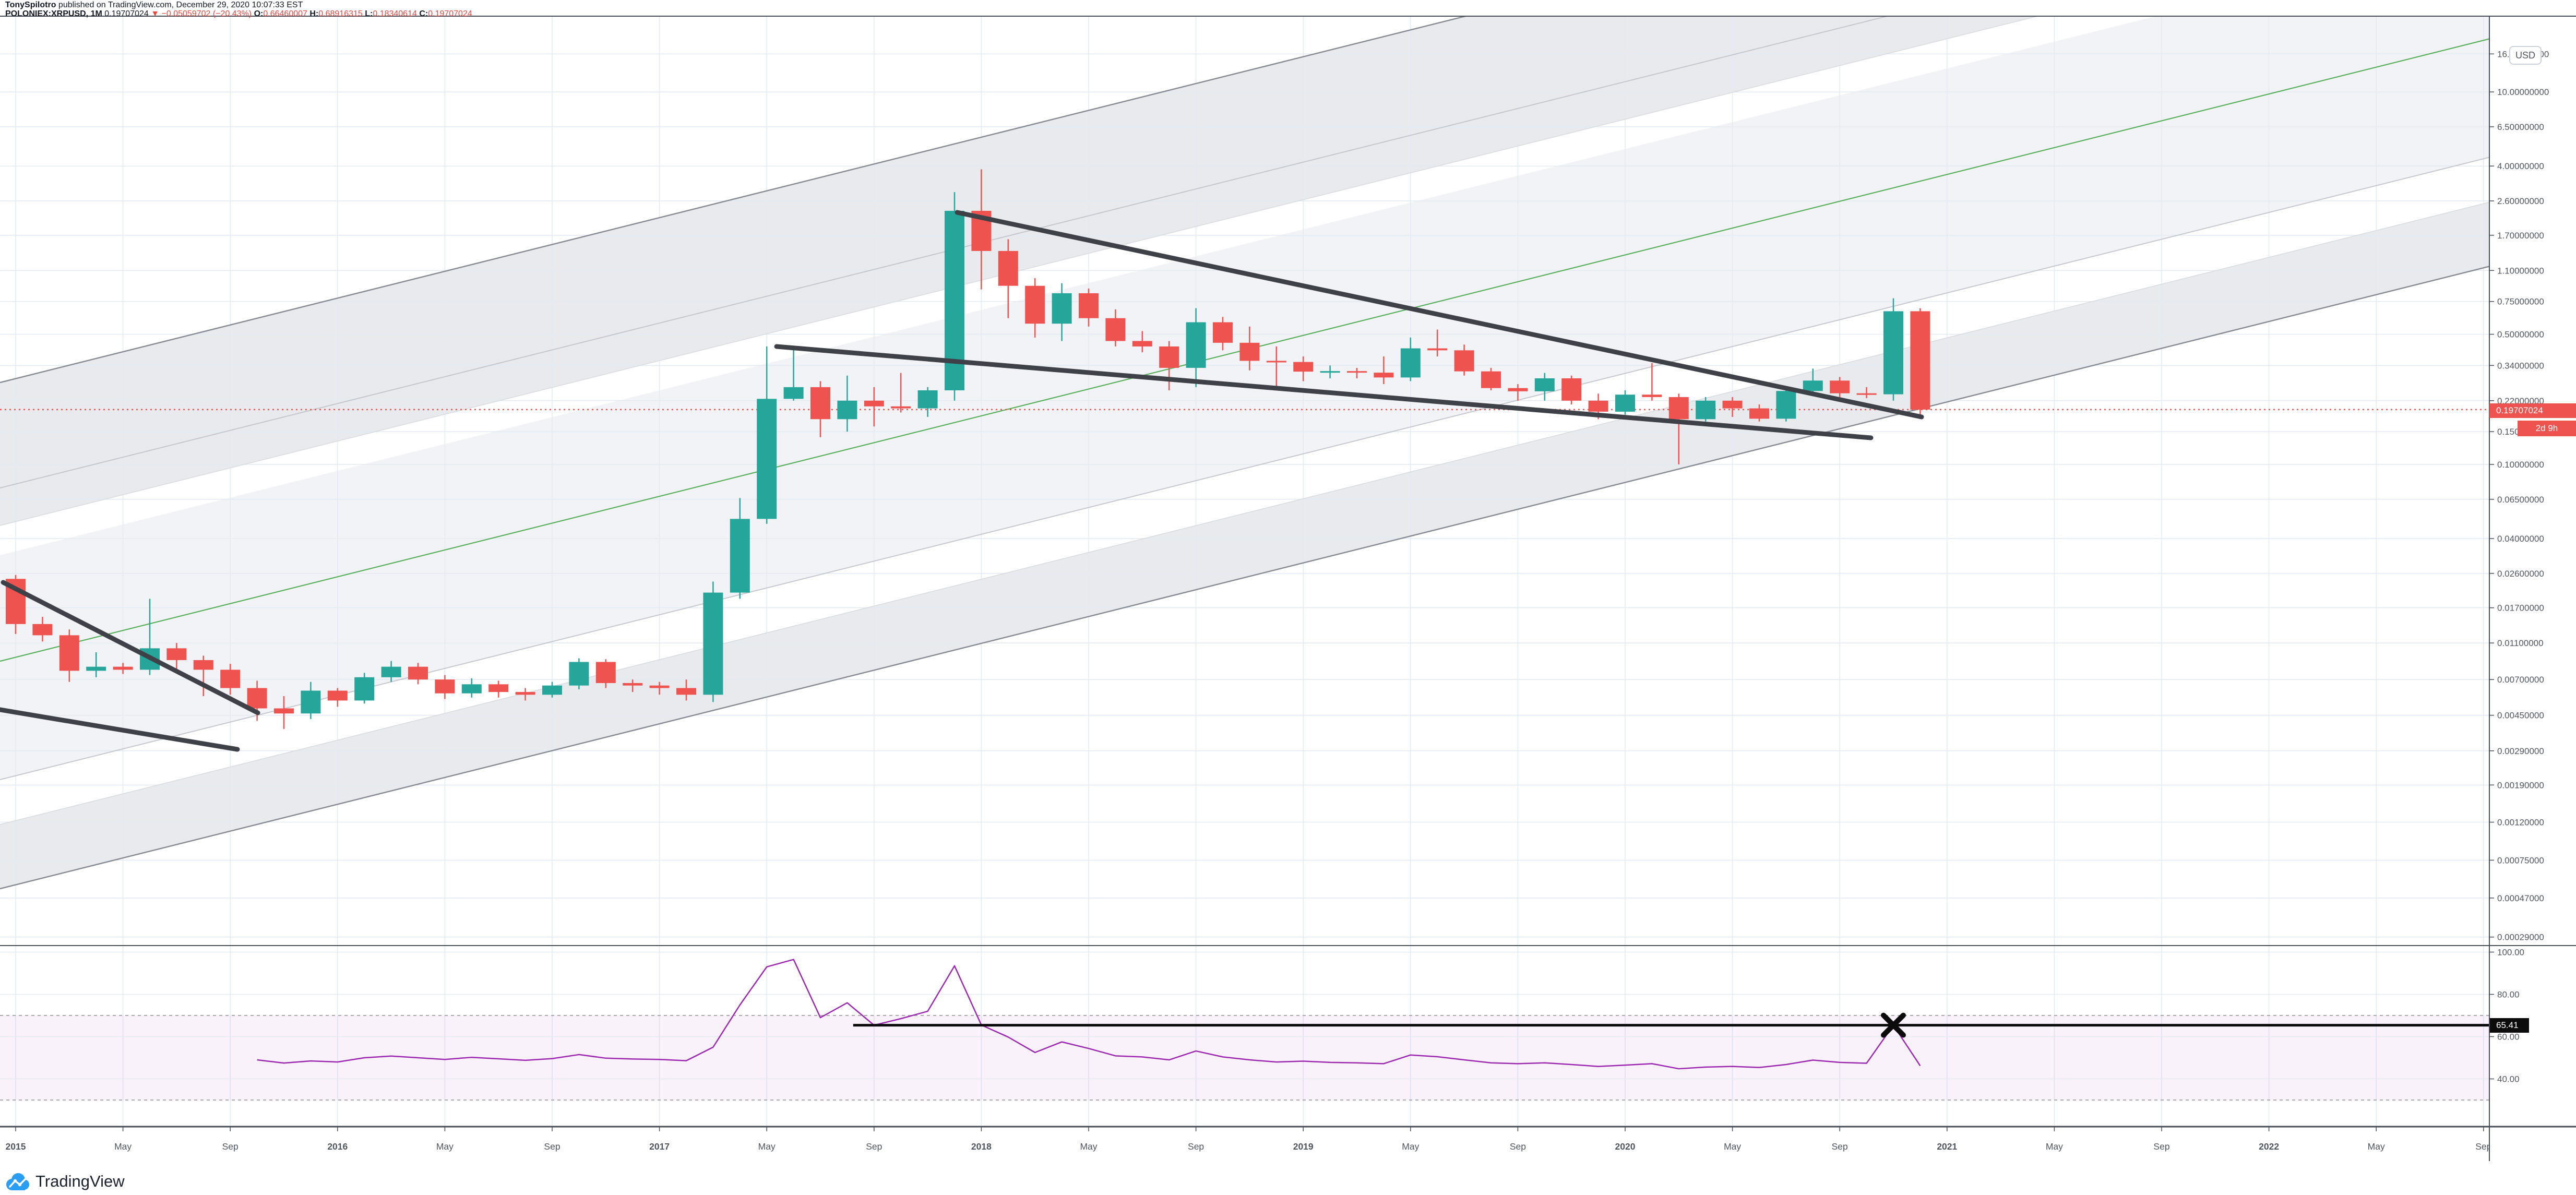  What do you see at coordinates (2521, 608) in the screenshot?
I see `price-axis-label: 0.01700000` at bounding box center [2521, 608].